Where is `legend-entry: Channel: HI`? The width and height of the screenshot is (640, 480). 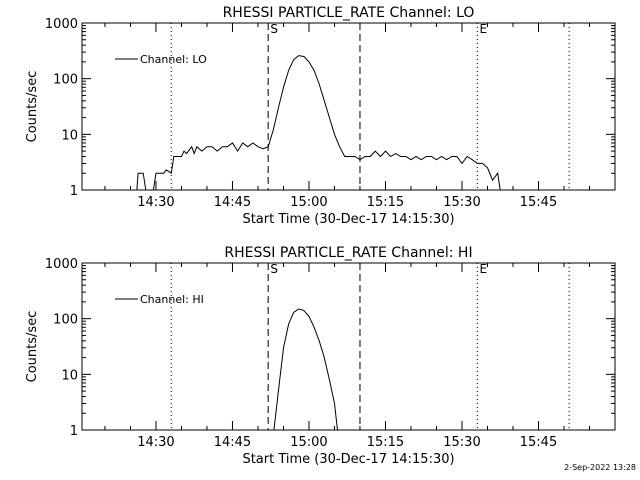 legend-entry: Channel: HI is located at coordinates (172, 299).